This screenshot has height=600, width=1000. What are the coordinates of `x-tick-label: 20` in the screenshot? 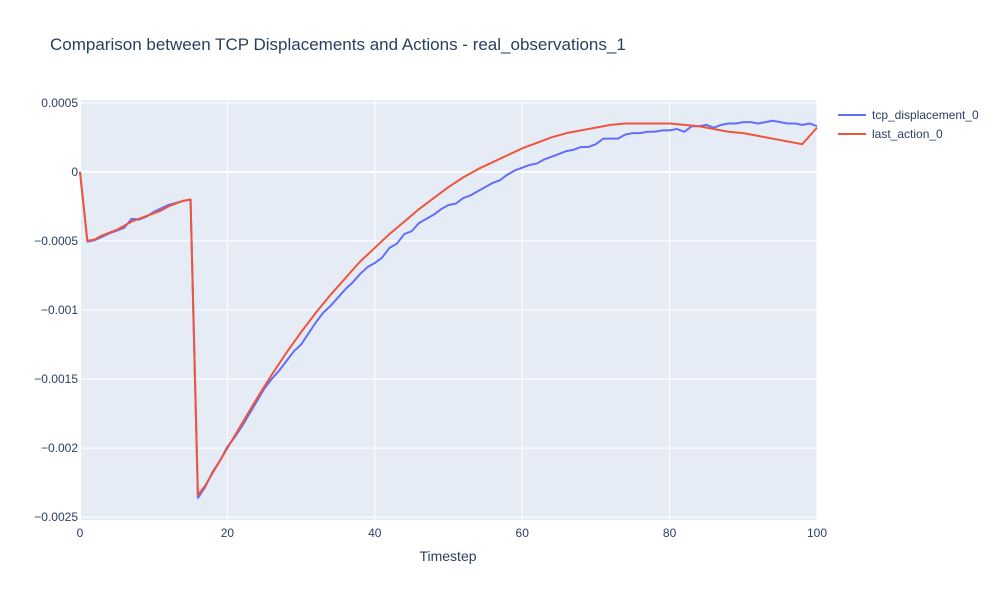 It's located at (228, 533).